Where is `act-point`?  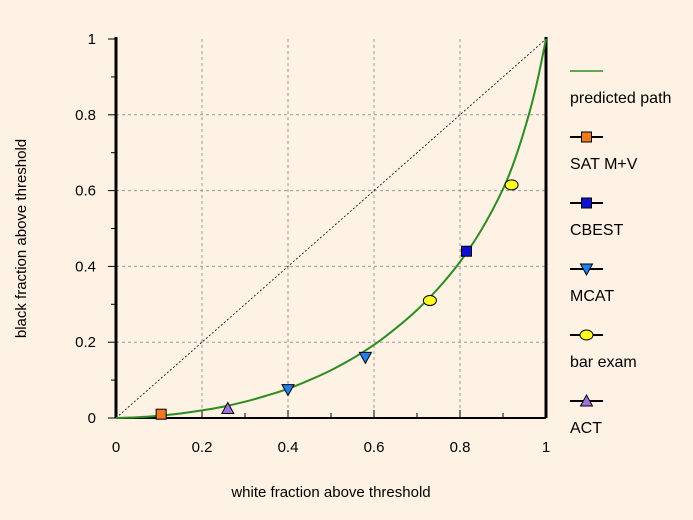
act-point is located at coordinates (227, 408).